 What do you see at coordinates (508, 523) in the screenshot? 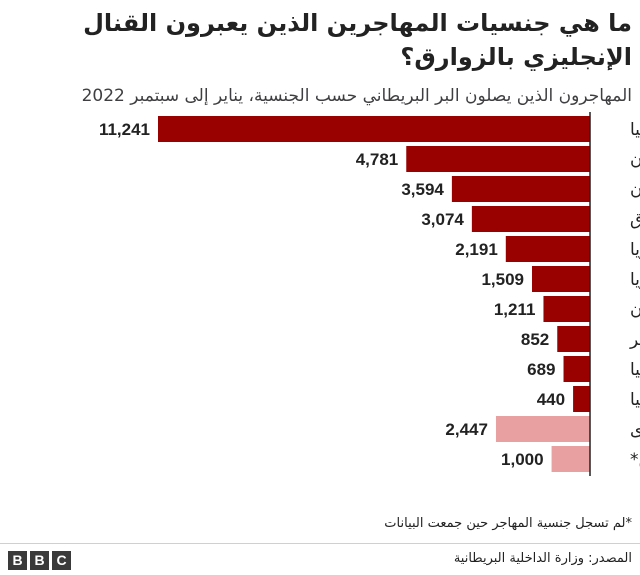
I see `footnote: *لم تسجل جنسية المهاجر حين جمعت البيانات` at bounding box center [508, 523].